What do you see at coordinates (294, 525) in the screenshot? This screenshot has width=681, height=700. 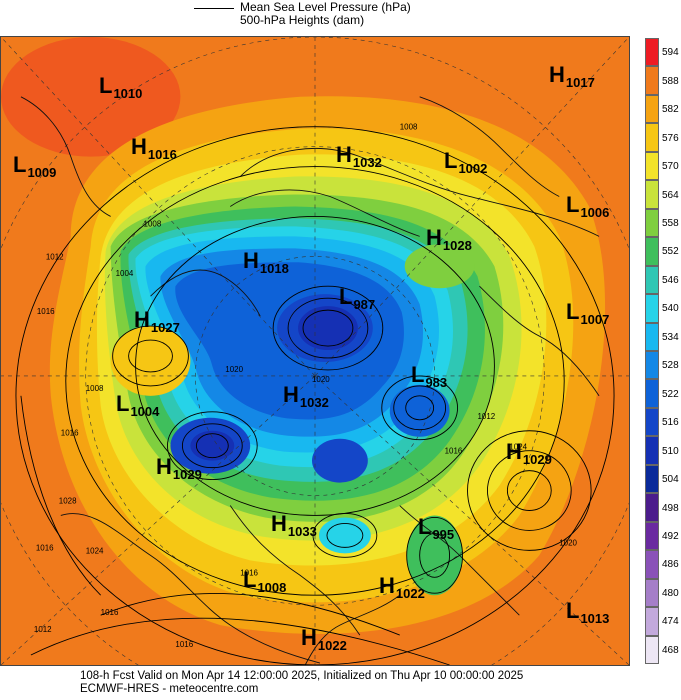 I see `pressure-high-center: H1033` at bounding box center [294, 525].